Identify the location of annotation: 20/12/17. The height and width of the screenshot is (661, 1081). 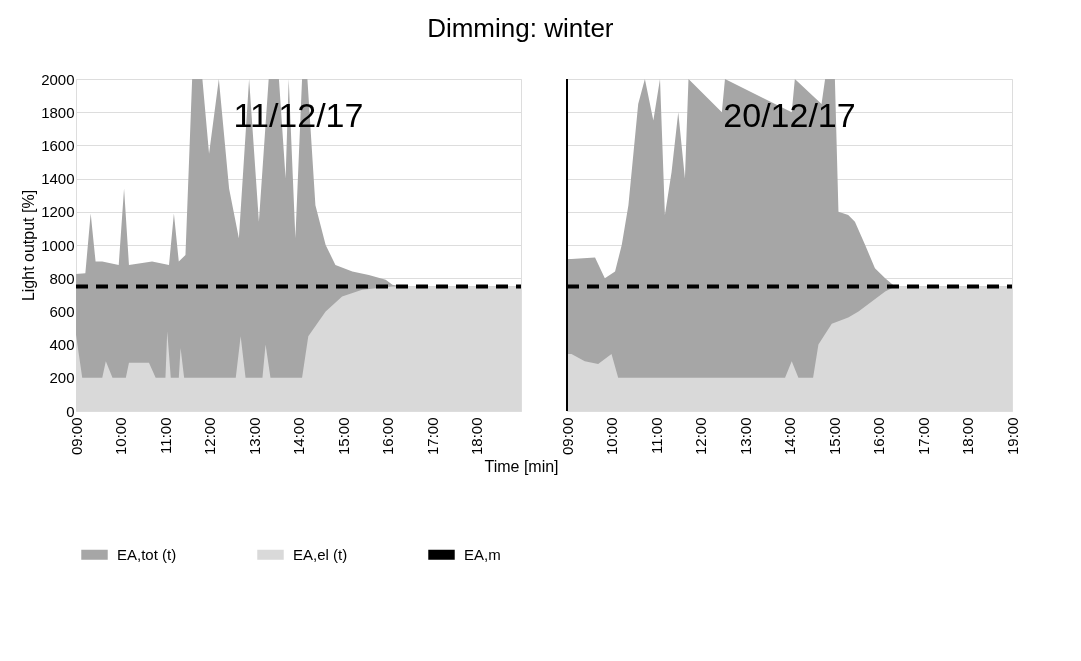
(789, 115).